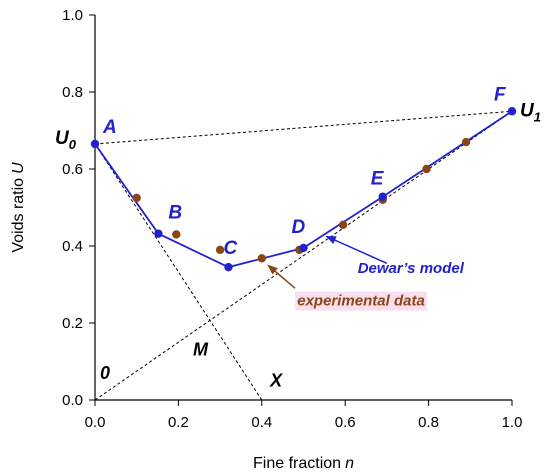 This screenshot has width=550, height=475. Describe the element at coordinates (276, 381) in the screenshot. I see `x-point-label: X` at that location.